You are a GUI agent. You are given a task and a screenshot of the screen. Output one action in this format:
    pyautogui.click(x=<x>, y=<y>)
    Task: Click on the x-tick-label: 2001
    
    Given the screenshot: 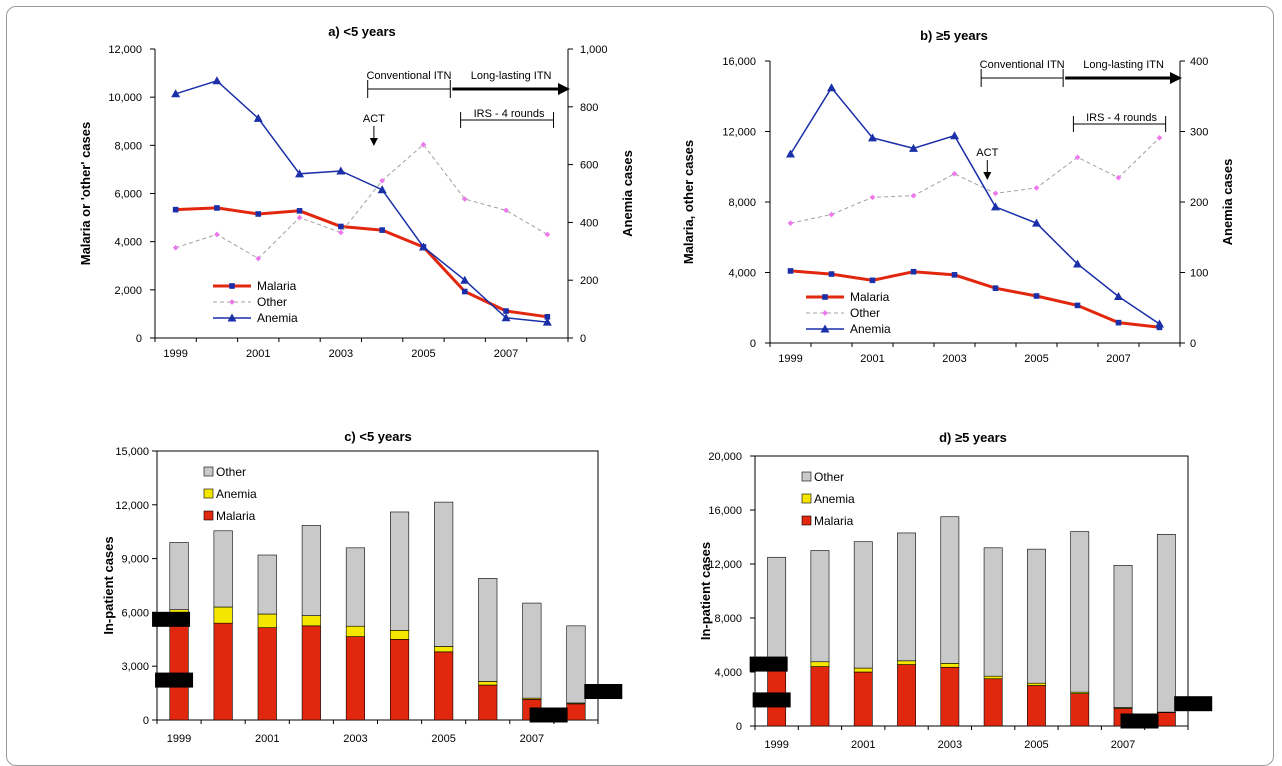 What is the action you would take?
    pyautogui.click(x=863, y=745)
    